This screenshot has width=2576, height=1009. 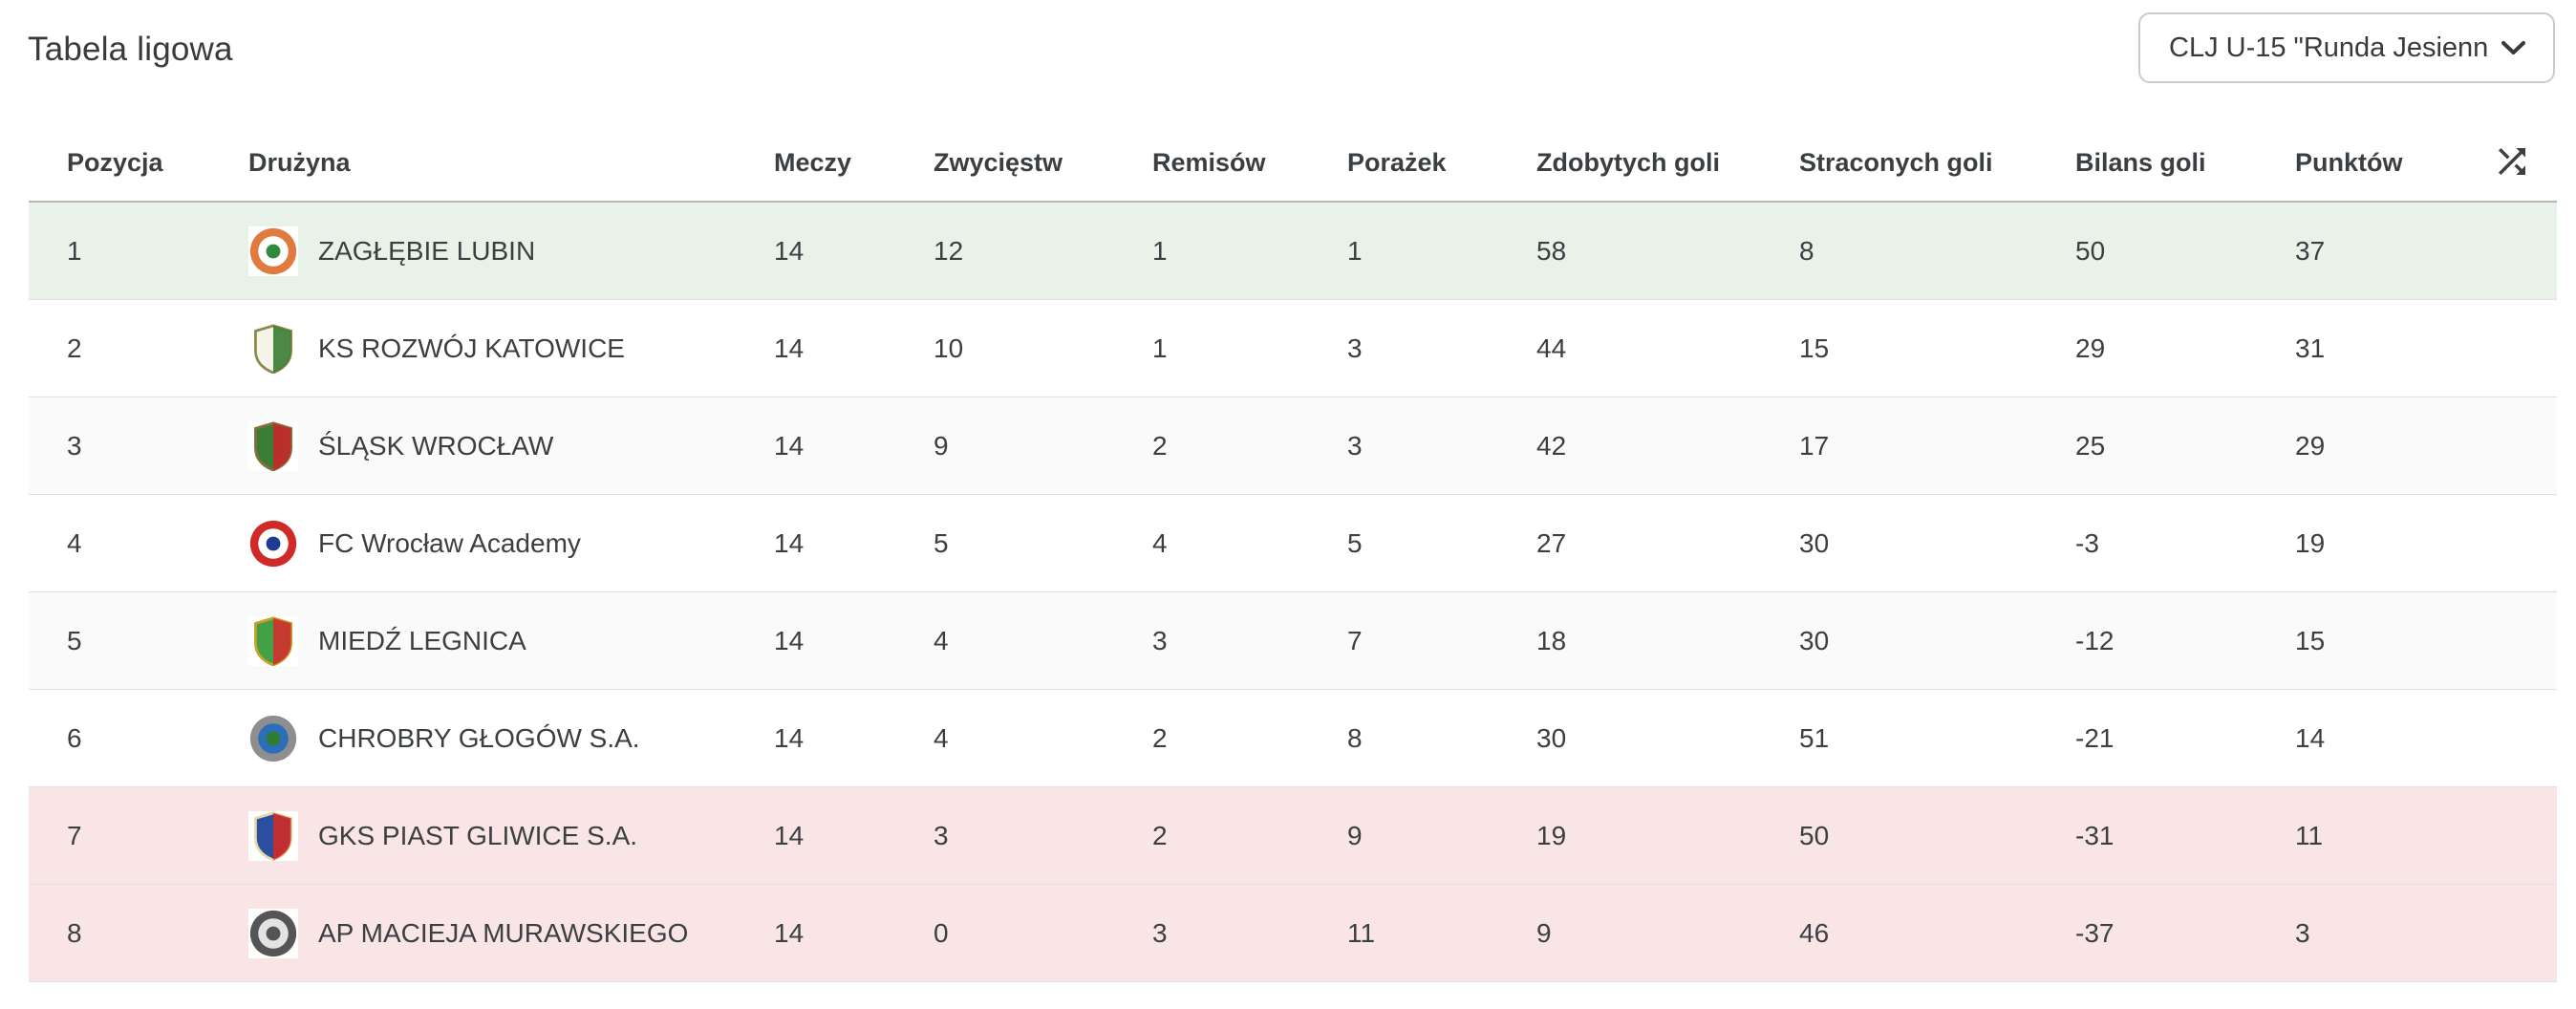 What do you see at coordinates (1209, 162) in the screenshot?
I see `column-header-draws: Remisów` at bounding box center [1209, 162].